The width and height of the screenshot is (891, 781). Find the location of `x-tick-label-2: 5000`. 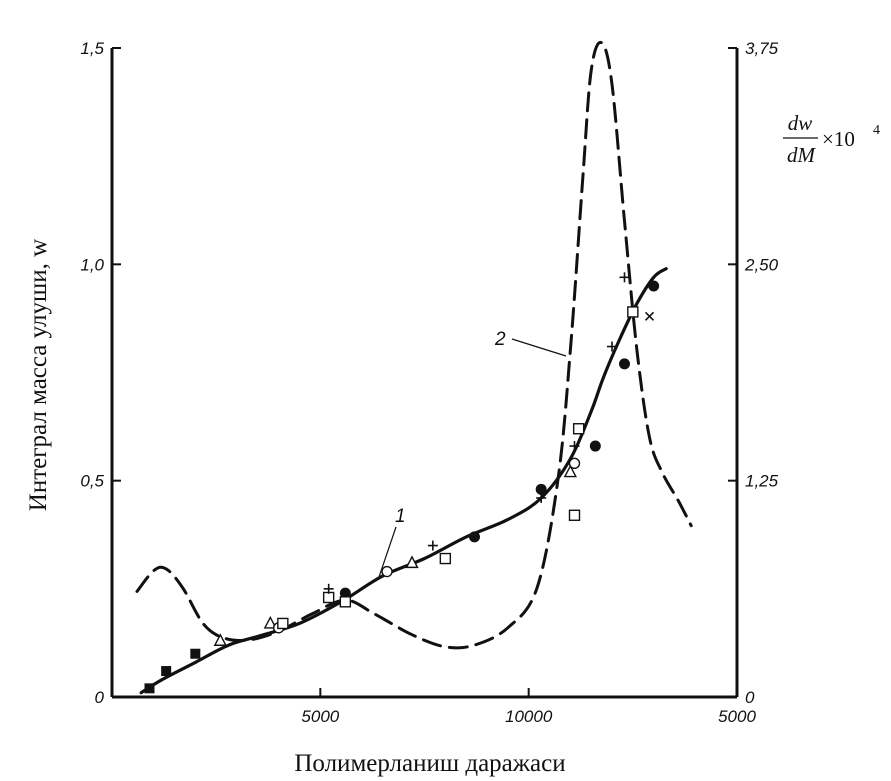

x-tick-label-2: 5000 is located at coordinates (737, 716).